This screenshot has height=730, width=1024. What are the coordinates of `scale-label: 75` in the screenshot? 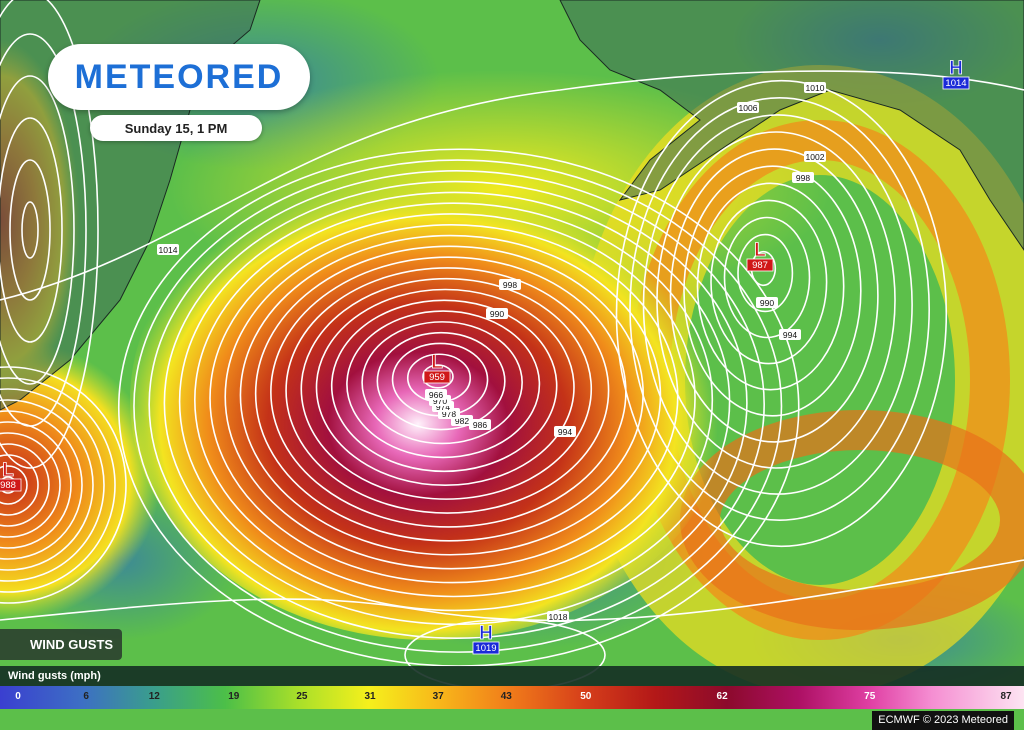 It's located at (870, 696).